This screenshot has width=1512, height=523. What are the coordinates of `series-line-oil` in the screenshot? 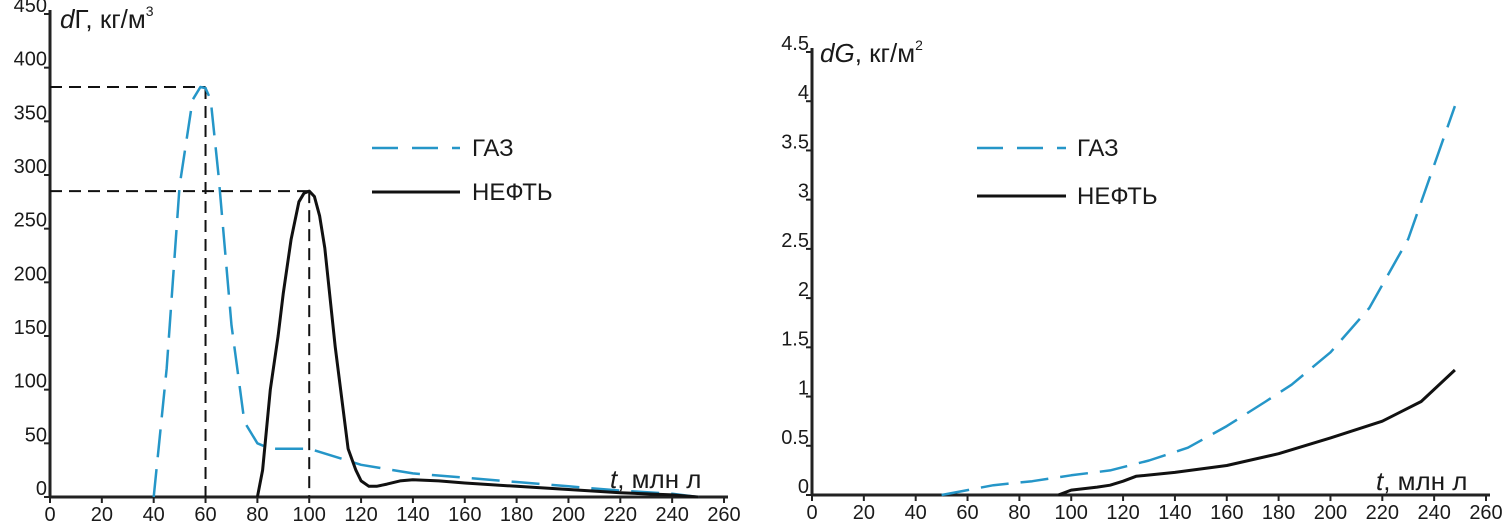 It's located at (1256, 432).